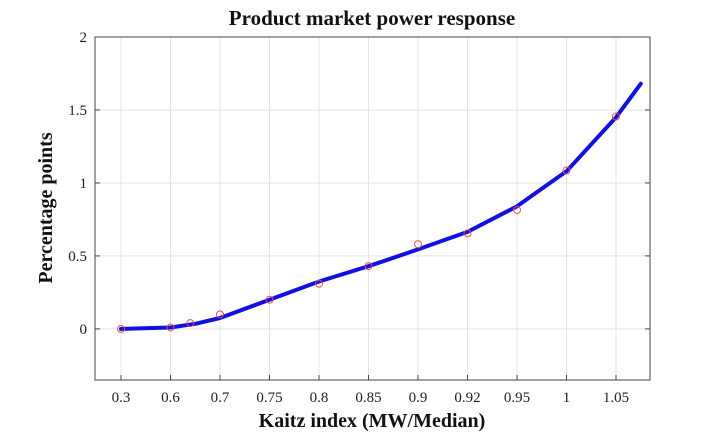 This screenshot has height=433, width=720. I want to click on x-tick-label: 0.95, so click(517, 398).